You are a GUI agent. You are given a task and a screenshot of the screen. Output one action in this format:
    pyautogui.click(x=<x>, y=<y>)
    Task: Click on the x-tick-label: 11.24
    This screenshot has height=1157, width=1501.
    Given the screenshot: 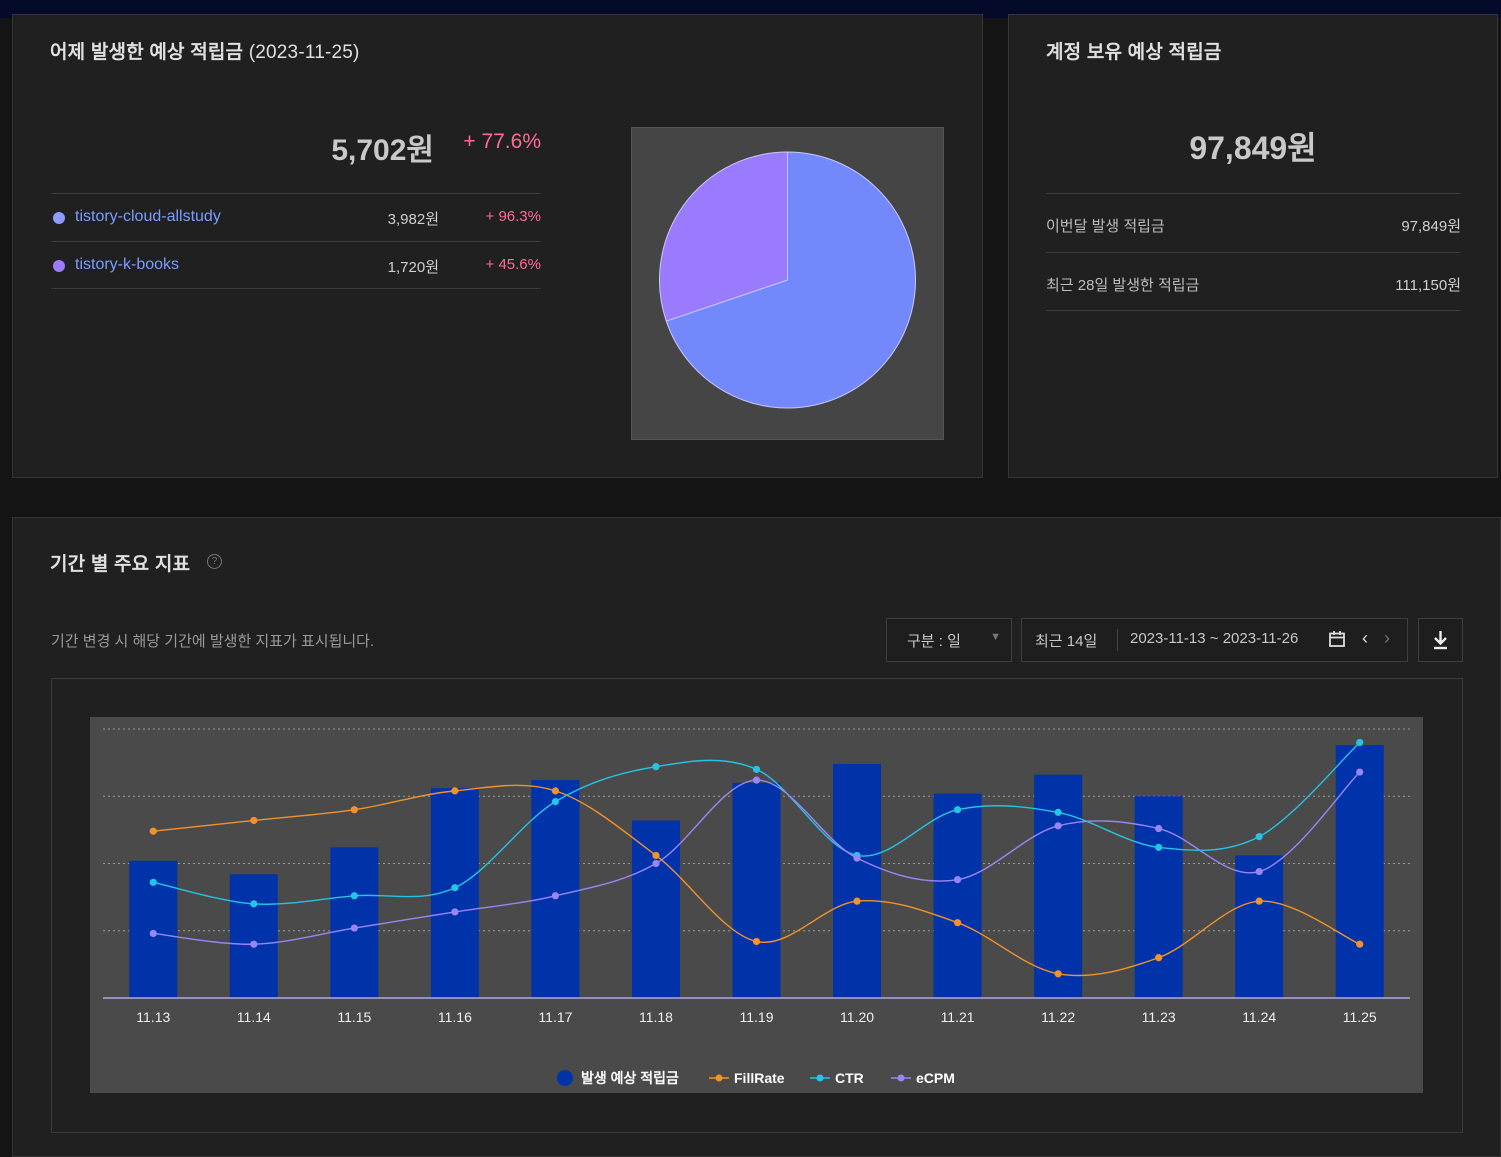 What is the action you would take?
    pyautogui.click(x=1259, y=1017)
    